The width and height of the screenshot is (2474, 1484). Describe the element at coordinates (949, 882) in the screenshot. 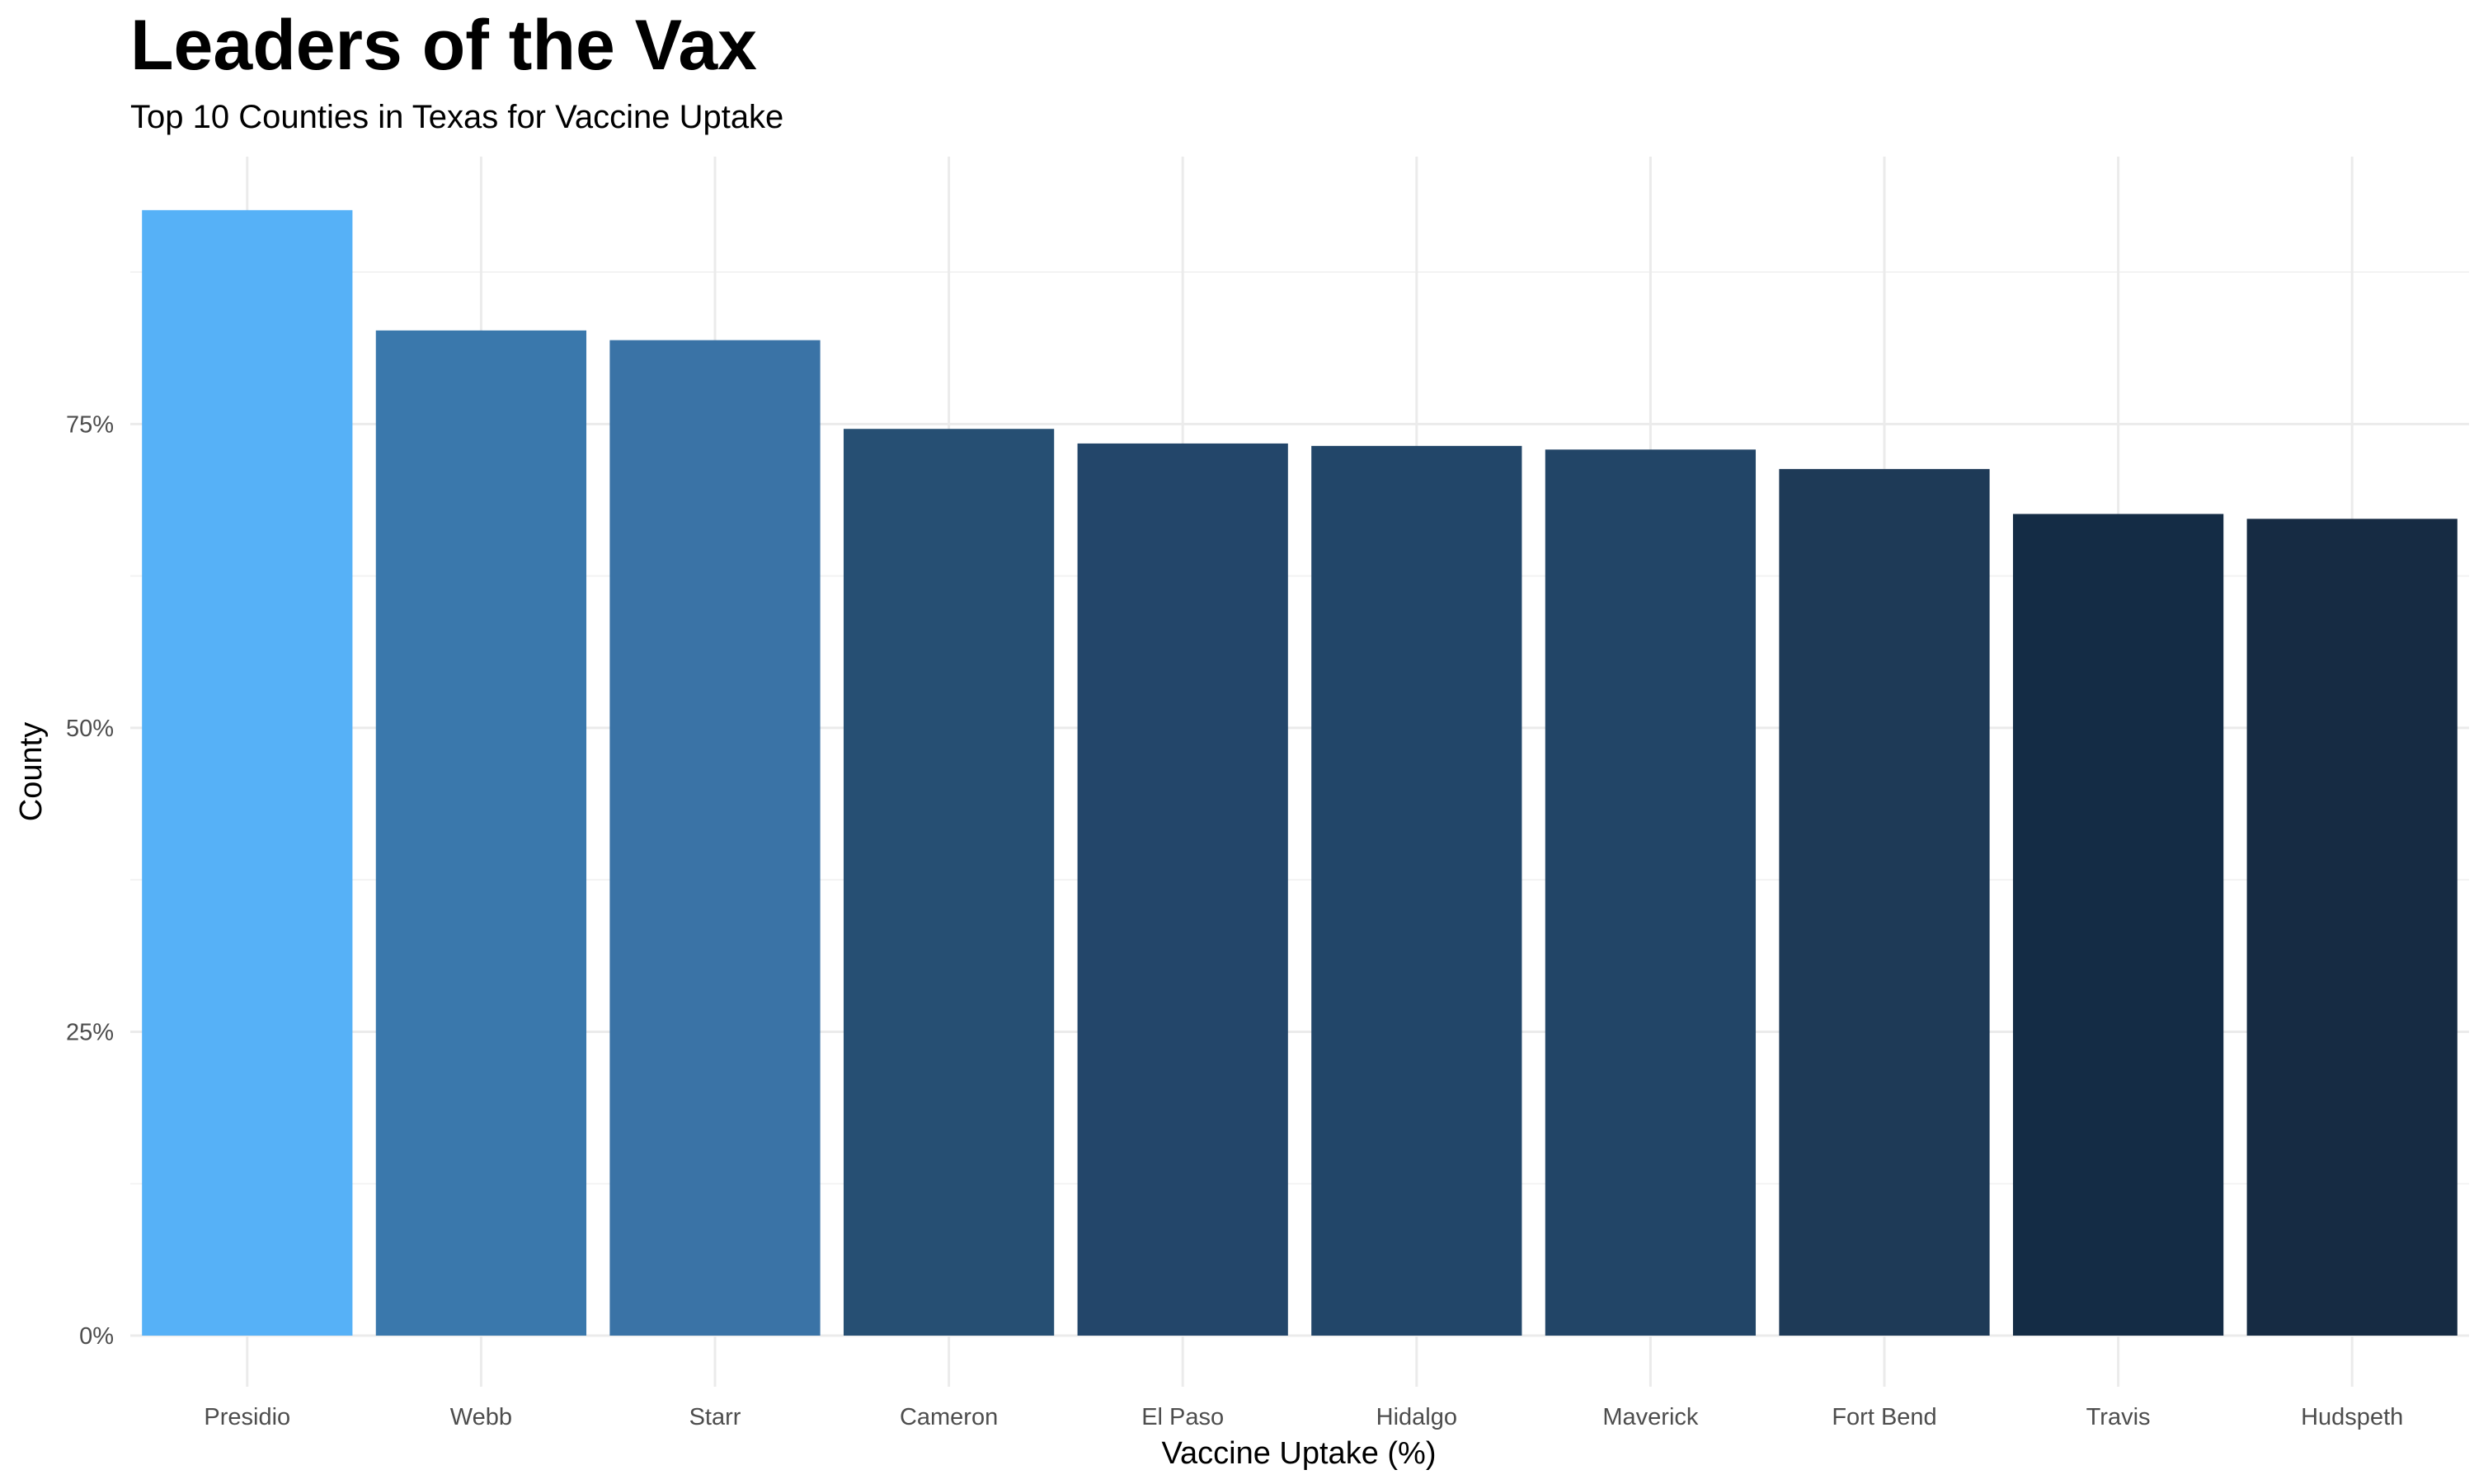

I see `bar-cameron` at that location.